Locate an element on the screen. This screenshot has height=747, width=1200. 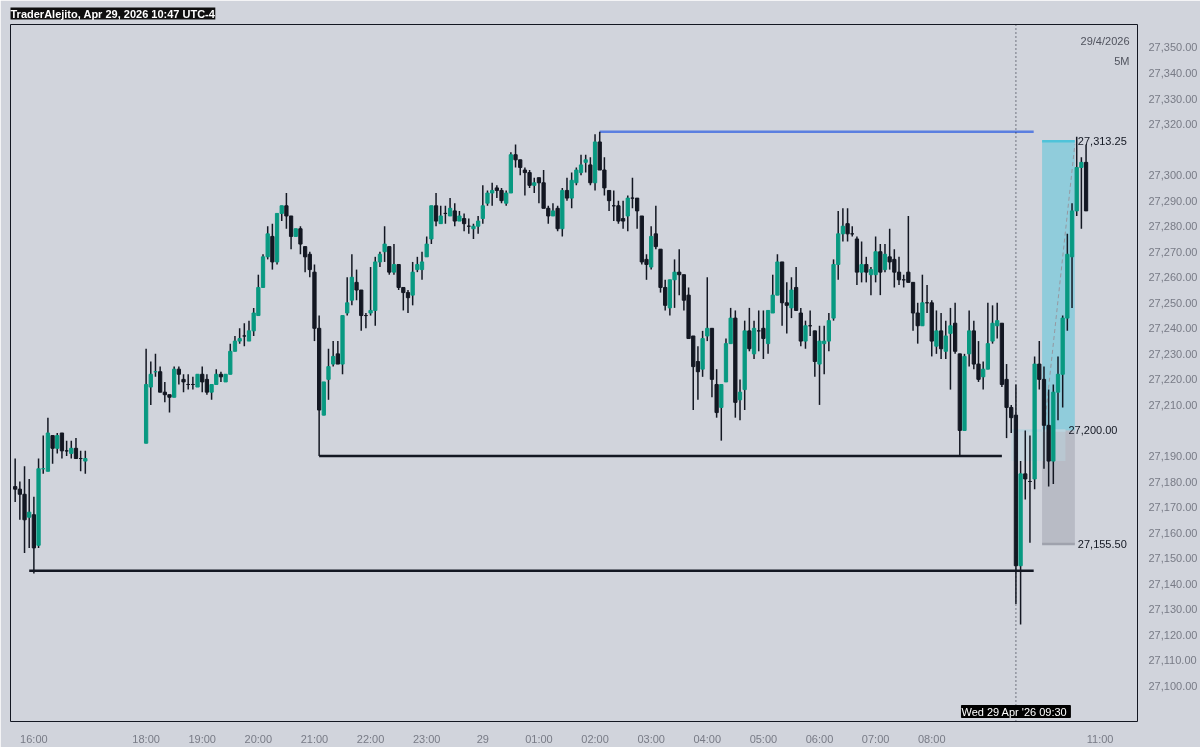
x-tick-label: 16:00 is located at coordinates (34, 738).